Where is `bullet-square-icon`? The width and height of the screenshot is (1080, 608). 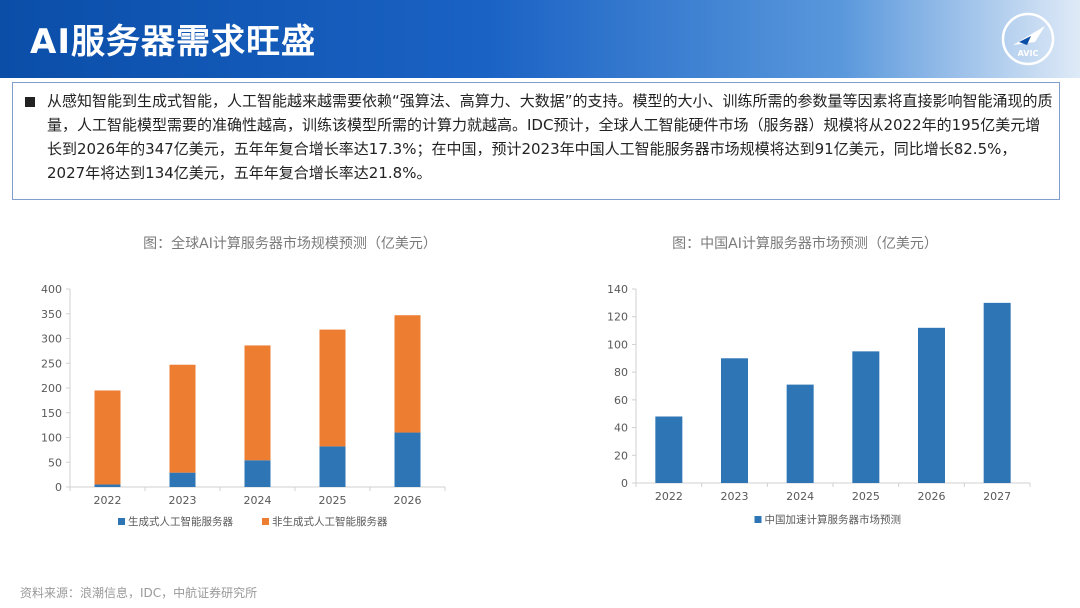 bullet-square-icon is located at coordinates (30, 102).